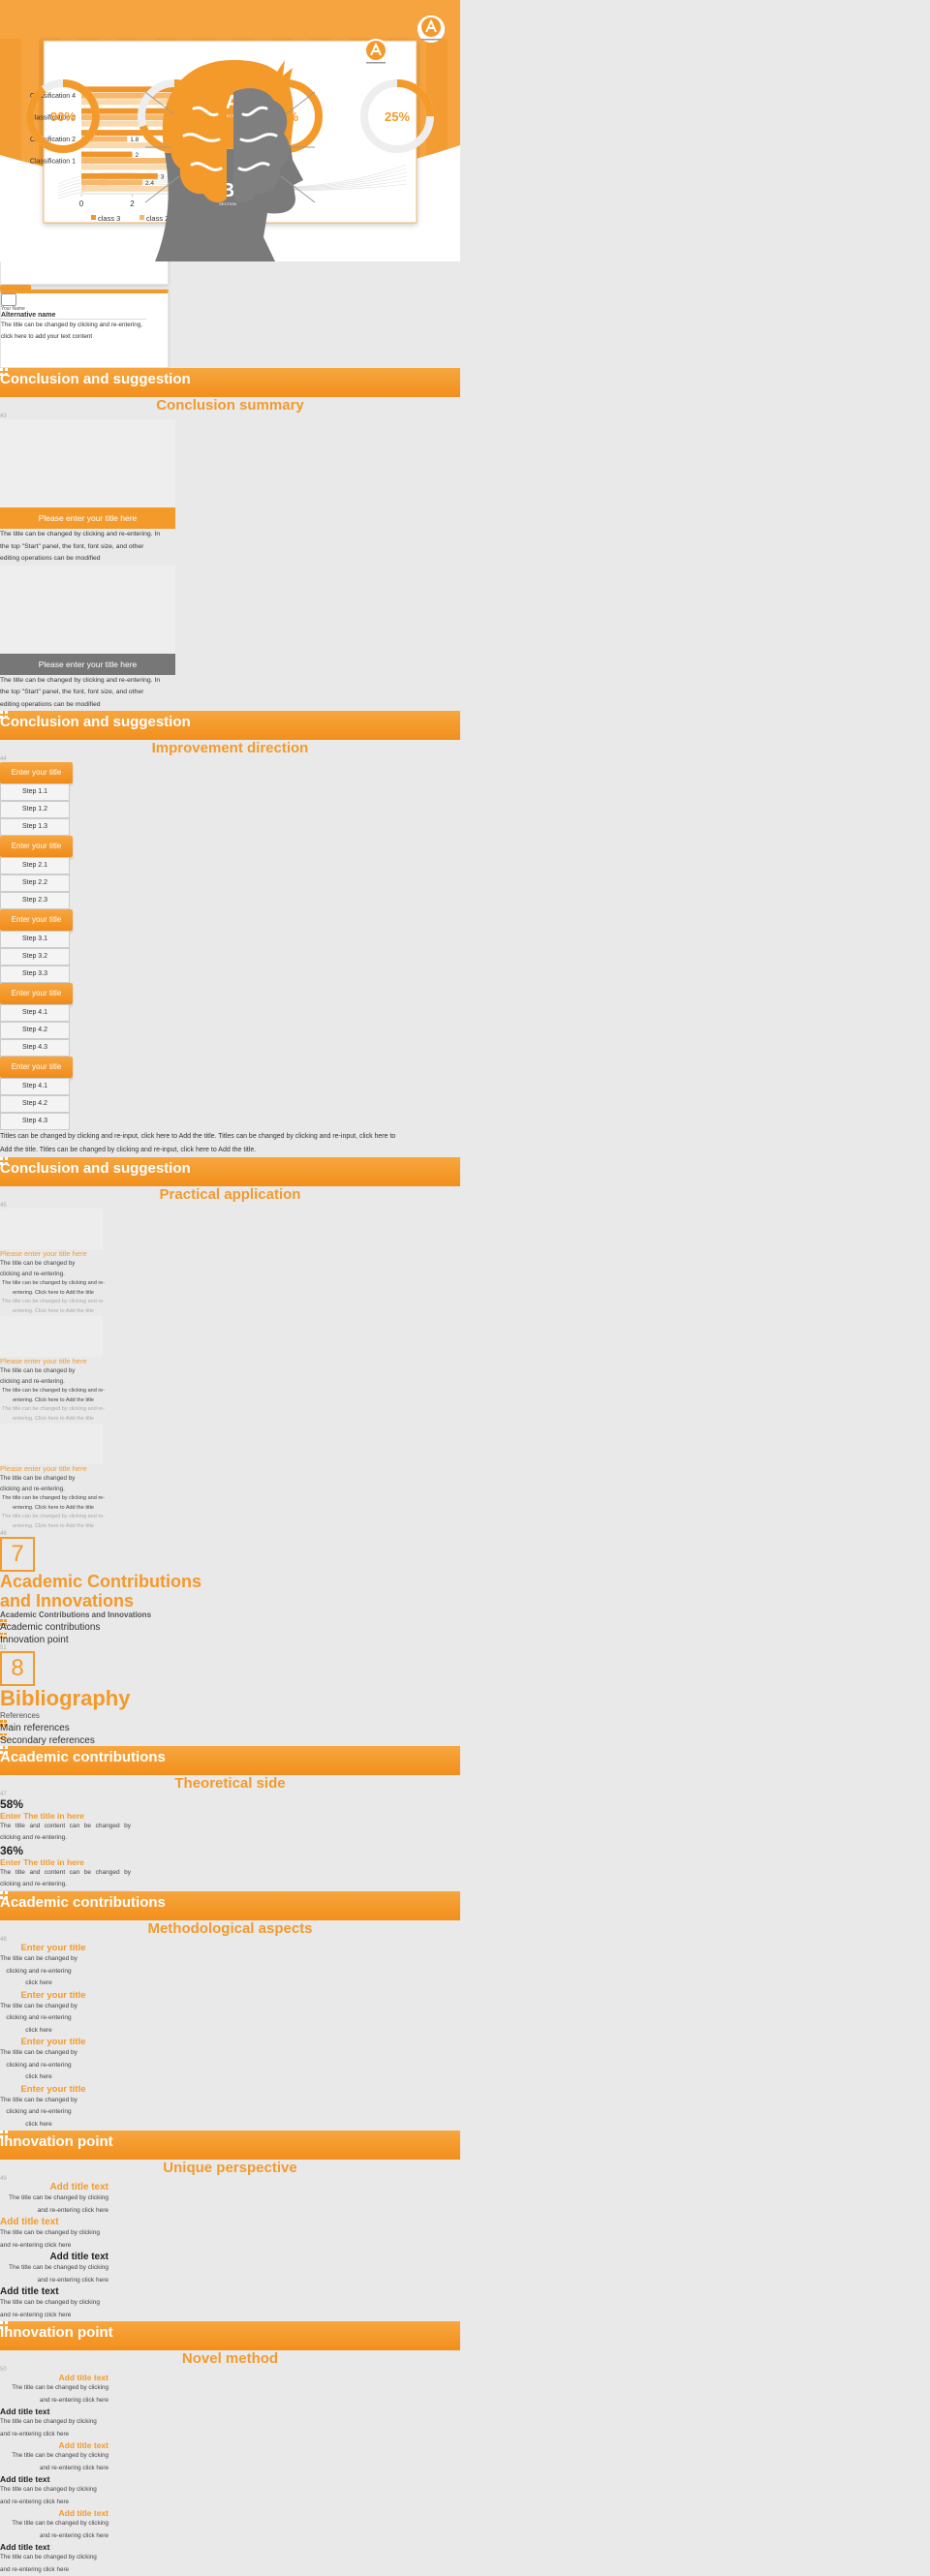 This screenshot has height=2576, width=930. Describe the element at coordinates (198, 145) in the screenshot. I see `brain-left` at that location.